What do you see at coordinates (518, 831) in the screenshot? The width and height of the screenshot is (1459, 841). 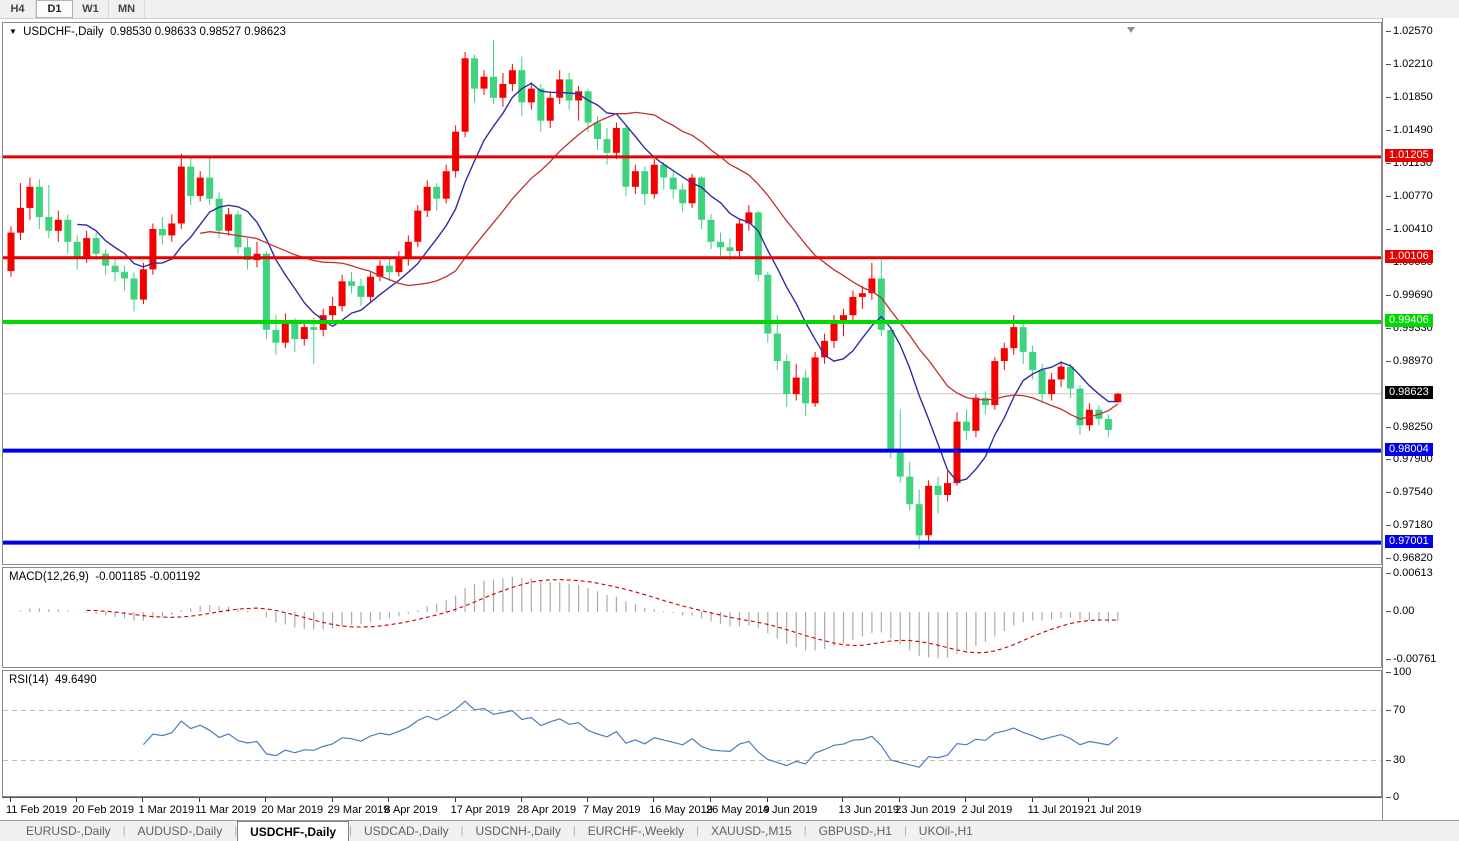 I see `chart-tab-usdcnh-daily: USDCNH-,Daily` at bounding box center [518, 831].